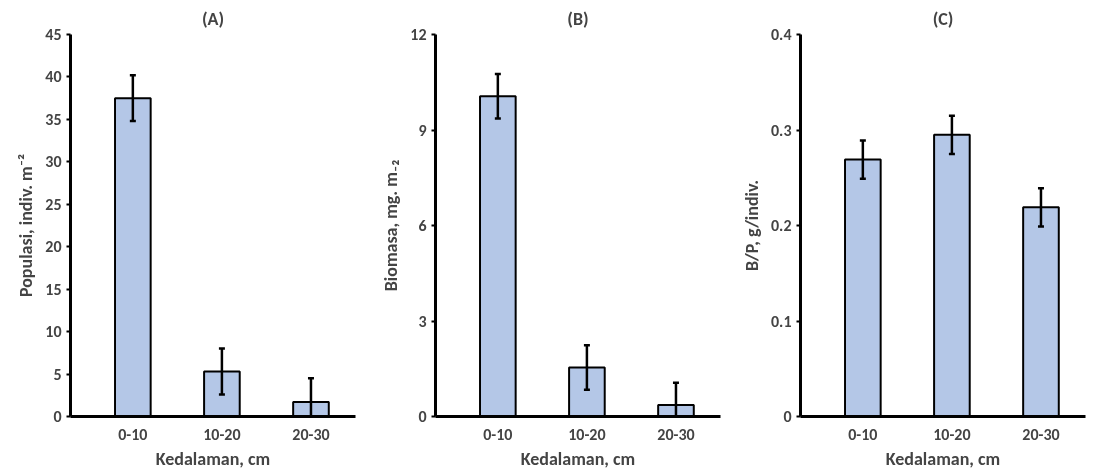  I want to click on y-axis-title: Populasi, indiv. m⁻², so click(26, 225).